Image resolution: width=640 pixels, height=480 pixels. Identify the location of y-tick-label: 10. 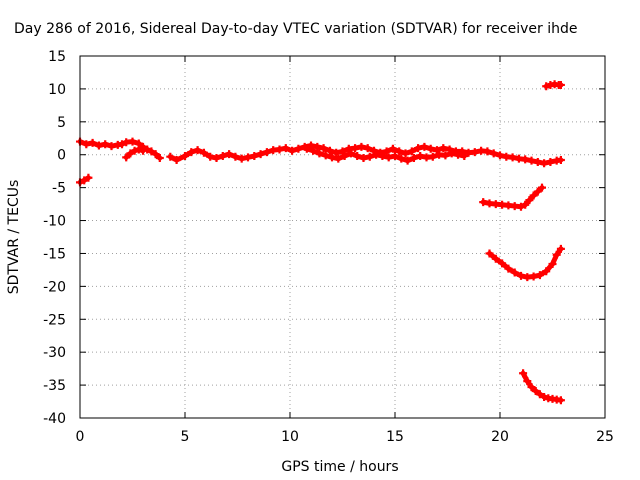
(57, 90).